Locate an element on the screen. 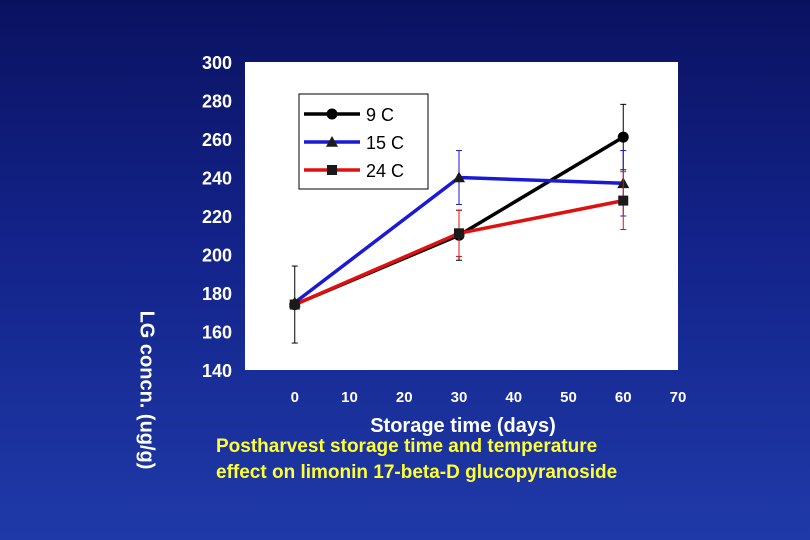  y-tick-labels: 140 160 180 200 220 240 260 280 300 is located at coordinates (217, 217).